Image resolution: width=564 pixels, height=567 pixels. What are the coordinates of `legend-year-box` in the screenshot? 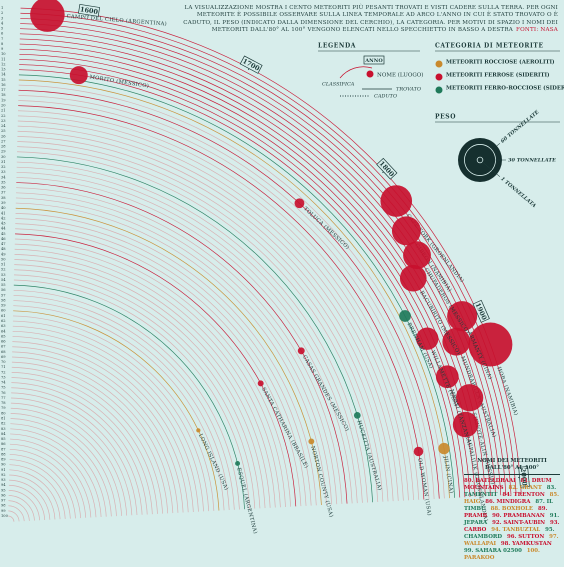 It's located at (374, 60).